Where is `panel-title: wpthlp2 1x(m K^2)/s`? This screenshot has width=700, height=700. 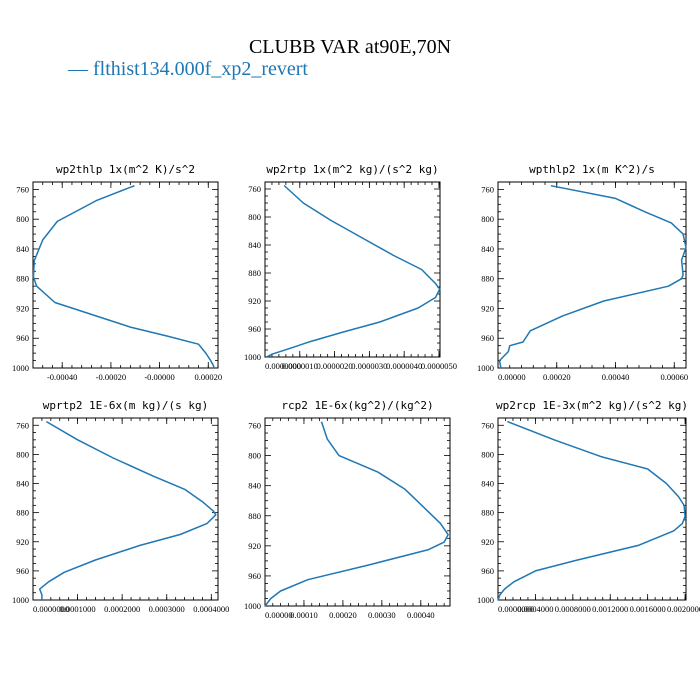 panel-title: wpthlp2 1x(m K^2)/s is located at coordinates (592, 169).